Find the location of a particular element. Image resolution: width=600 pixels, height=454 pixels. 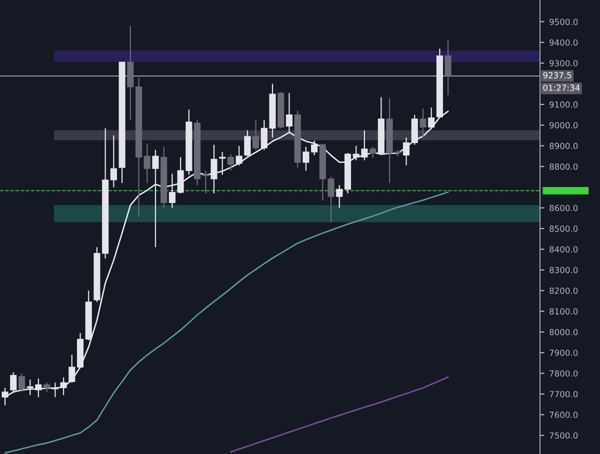

y-tick-label: 8000.0 is located at coordinates (564, 332).